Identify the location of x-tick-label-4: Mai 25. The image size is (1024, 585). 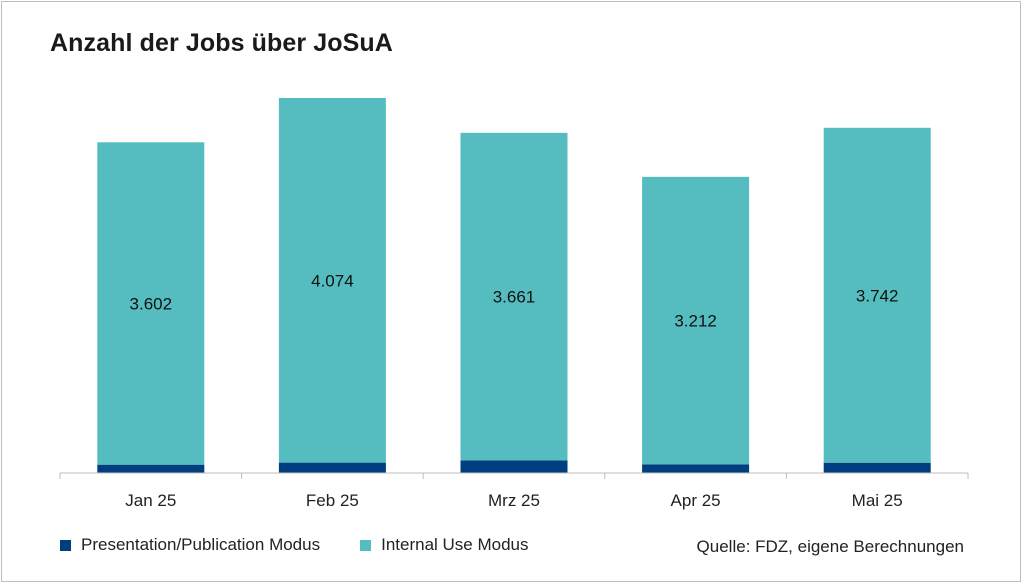
(877, 500).